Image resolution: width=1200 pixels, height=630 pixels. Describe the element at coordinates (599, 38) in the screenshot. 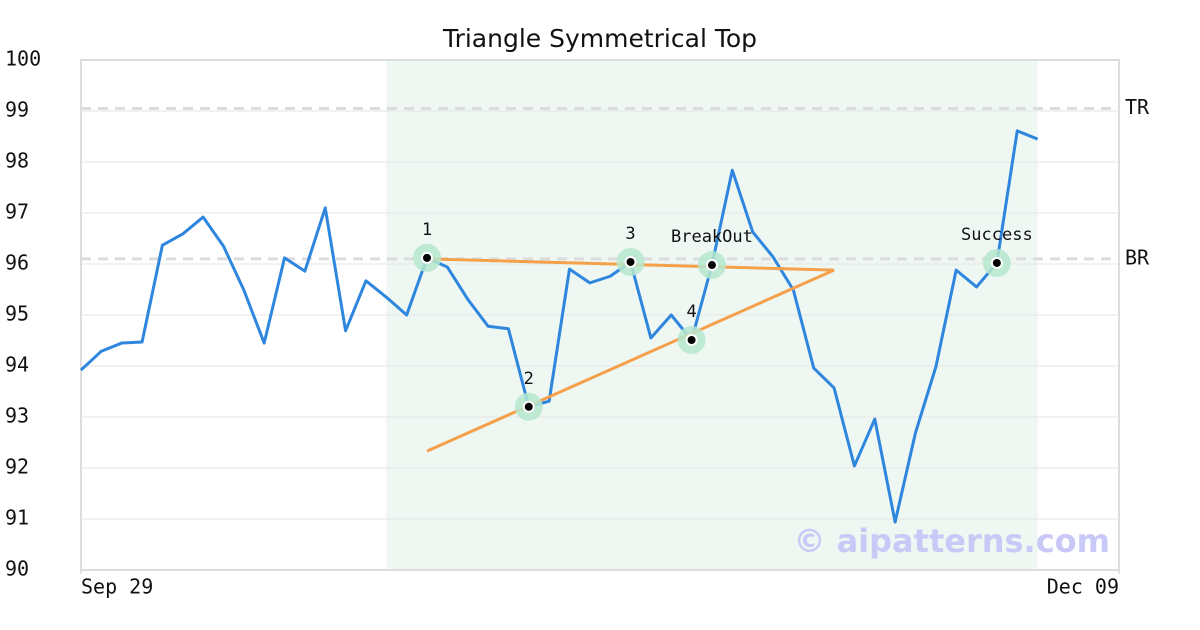

I see `chart-title: Triangle Symmetrical Top` at that location.